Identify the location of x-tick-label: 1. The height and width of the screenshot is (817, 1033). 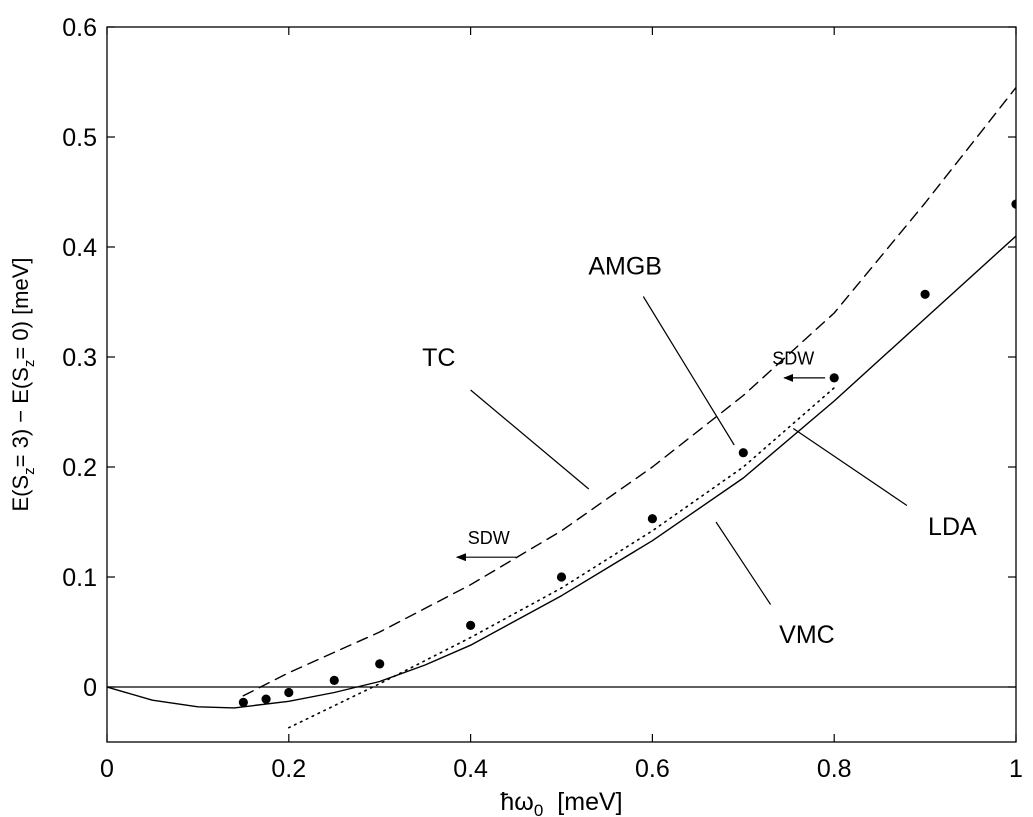
(1016, 769).